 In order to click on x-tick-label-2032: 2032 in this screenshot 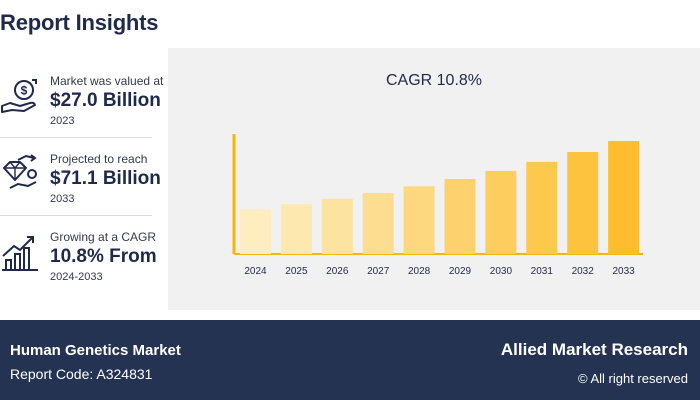, I will do `click(583, 271)`.